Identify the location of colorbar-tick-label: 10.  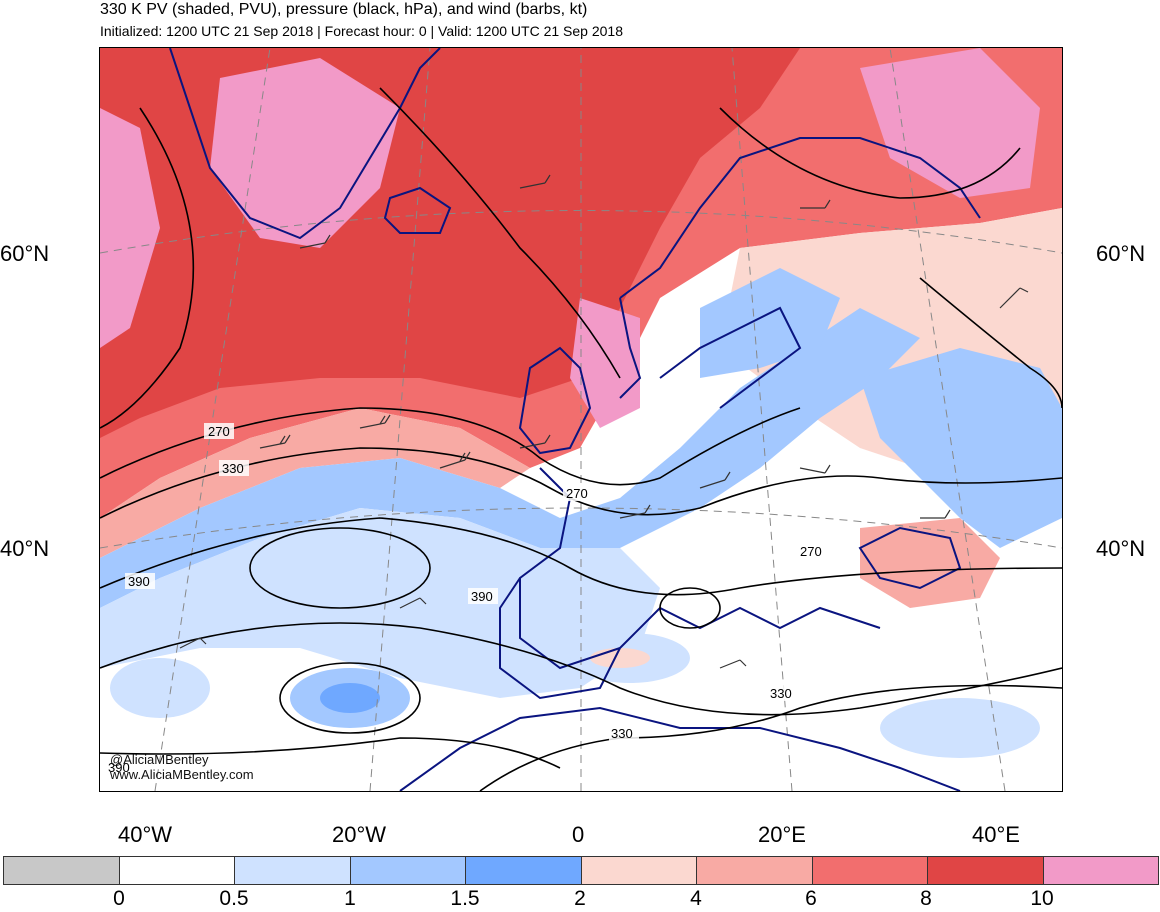
(1042, 898).